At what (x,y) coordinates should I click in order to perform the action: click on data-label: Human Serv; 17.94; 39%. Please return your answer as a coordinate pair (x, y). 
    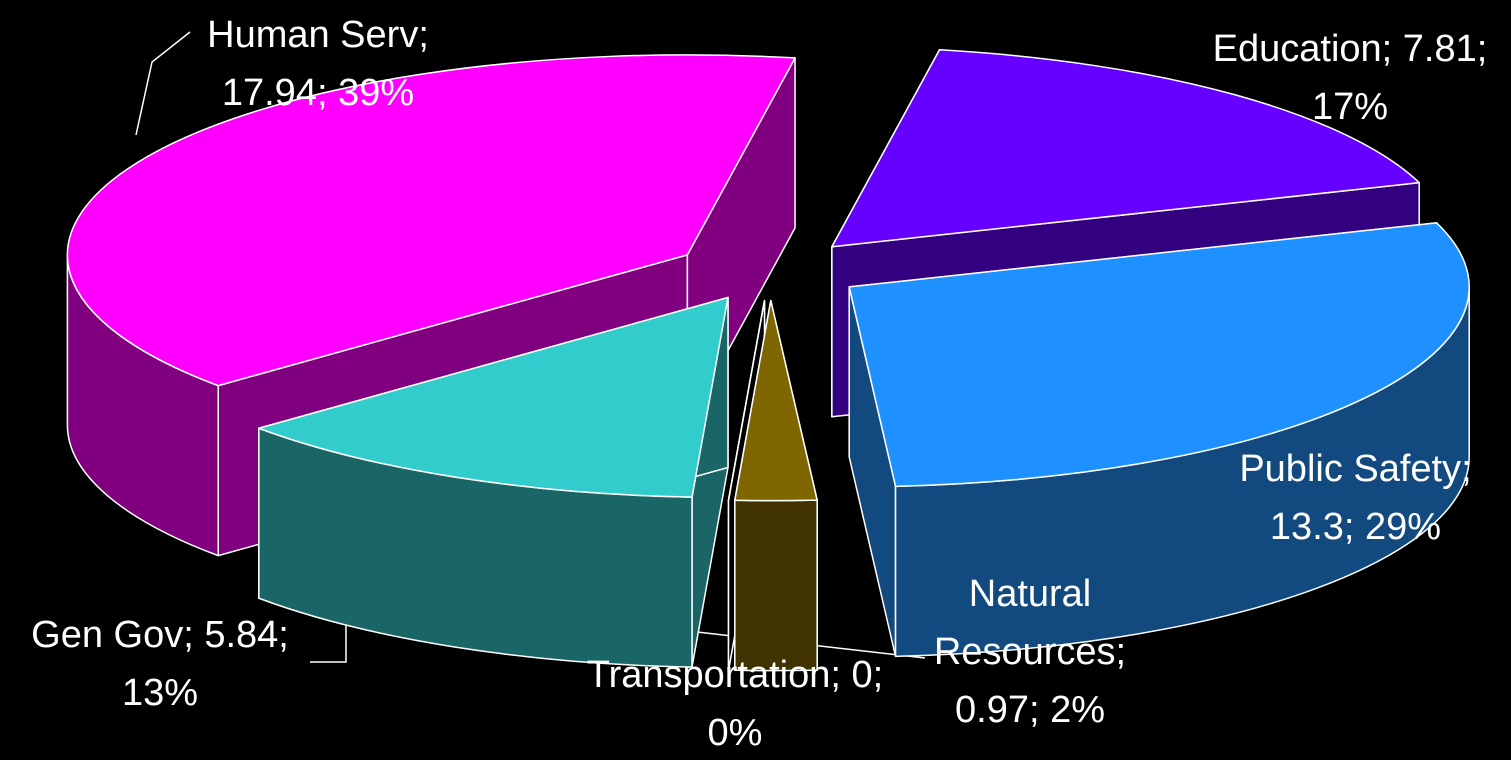
    Looking at the image, I should click on (318, 64).